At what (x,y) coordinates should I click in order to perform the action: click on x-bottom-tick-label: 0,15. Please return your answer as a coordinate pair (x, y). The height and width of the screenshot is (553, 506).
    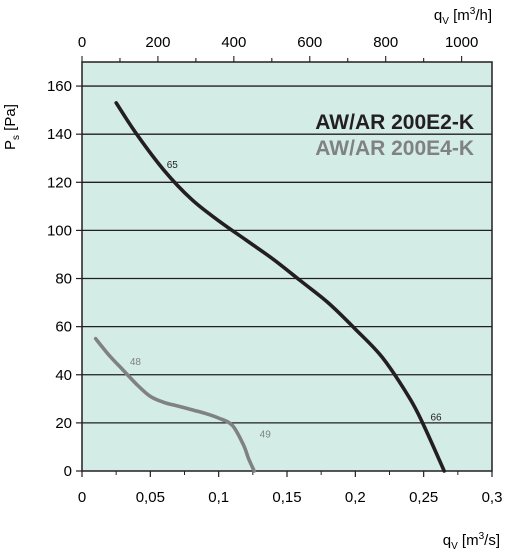
    Looking at the image, I should click on (286, 497).